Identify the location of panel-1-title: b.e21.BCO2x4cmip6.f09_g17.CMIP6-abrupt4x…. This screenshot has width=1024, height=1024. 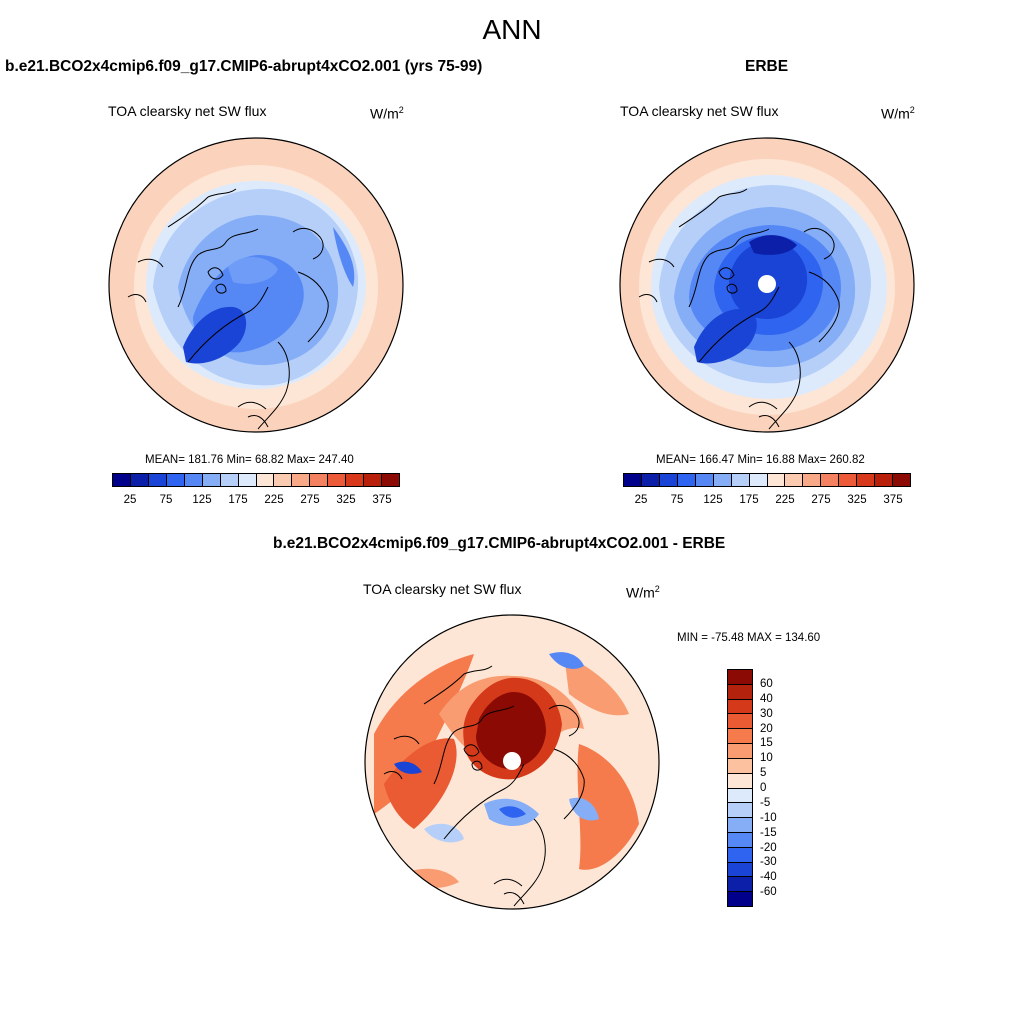
(244, 66).